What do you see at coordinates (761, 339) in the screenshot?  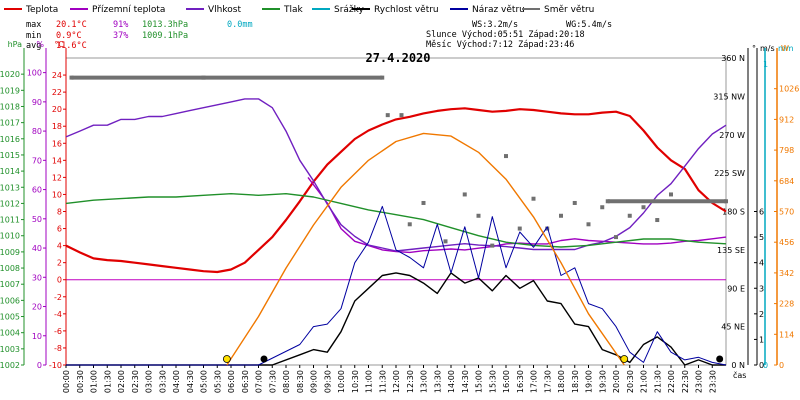 I see `tick-label-wind: 1` at bounding box center [761, 339].